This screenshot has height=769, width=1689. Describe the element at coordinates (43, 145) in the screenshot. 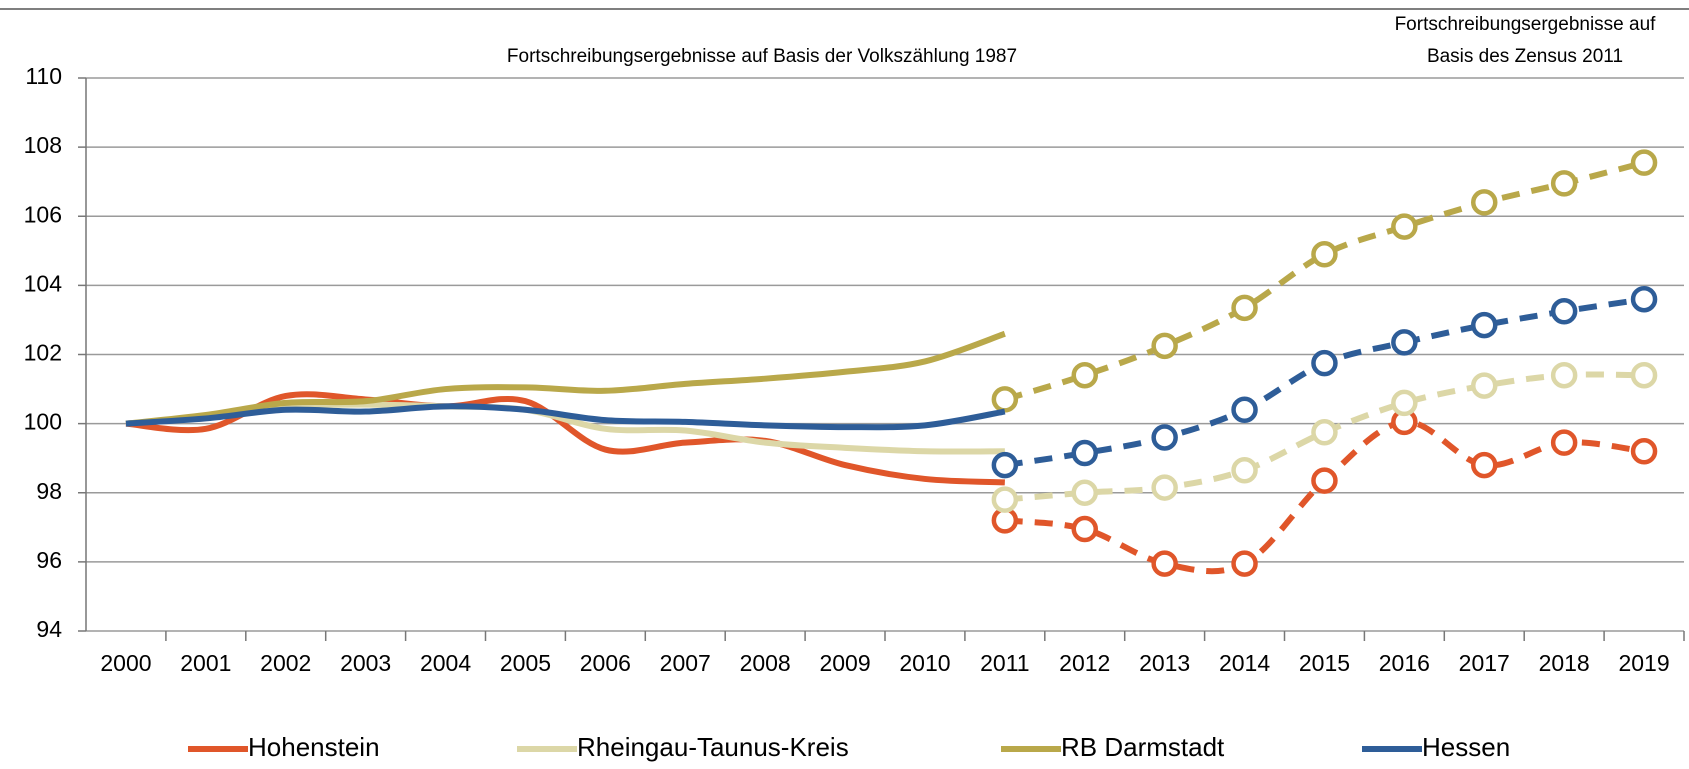

I see `y-tick-label: 108` at that location.